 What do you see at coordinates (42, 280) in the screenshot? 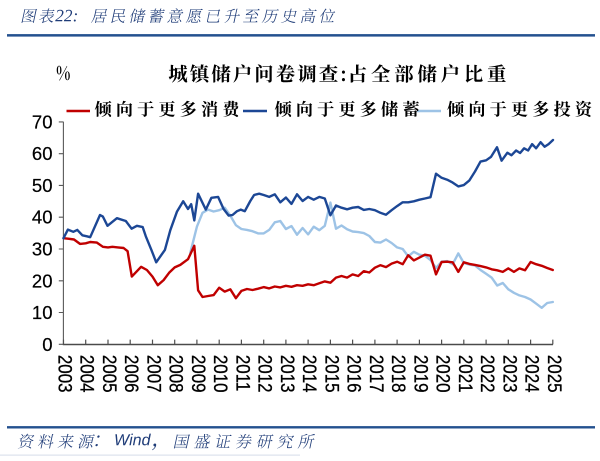
I see `svg-text: 20` at bounding box center [42, 280].